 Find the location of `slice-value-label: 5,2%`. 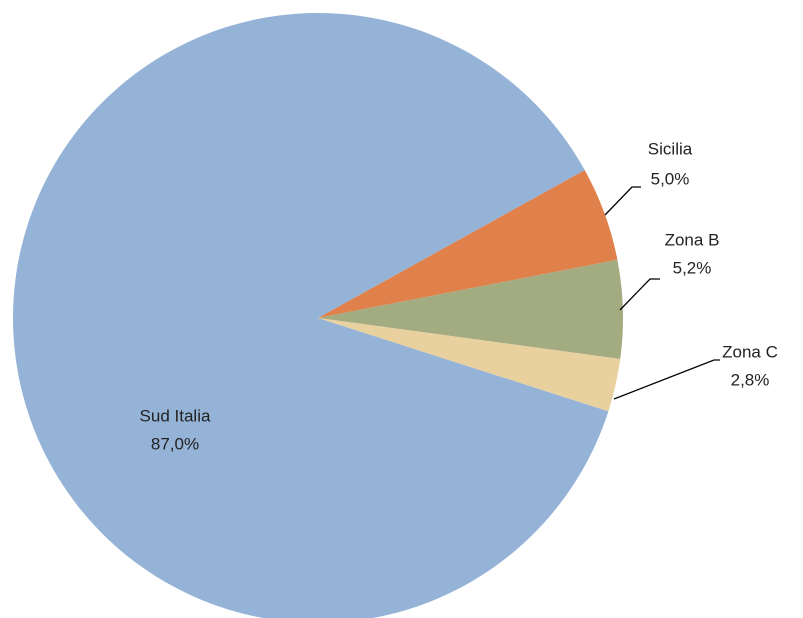

slice-value-label: 5,2% is located at coordinates (692, 267).